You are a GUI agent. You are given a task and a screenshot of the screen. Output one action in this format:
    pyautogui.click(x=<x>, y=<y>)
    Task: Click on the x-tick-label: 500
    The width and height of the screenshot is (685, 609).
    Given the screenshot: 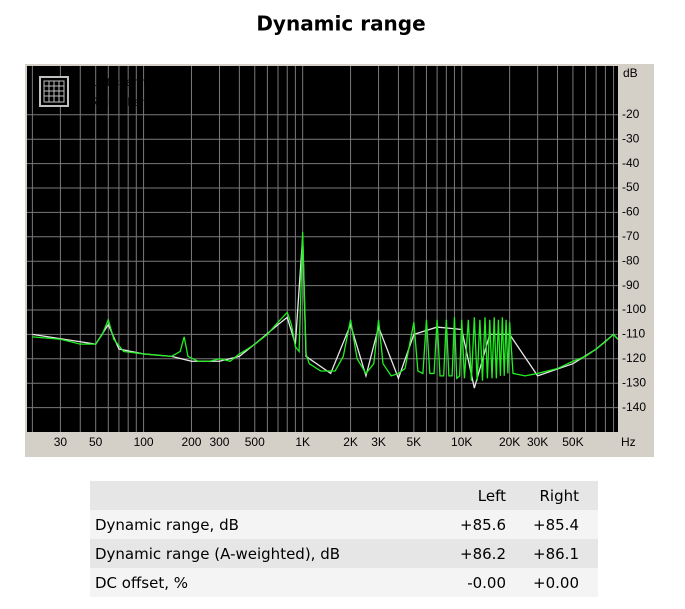 What is the action you would take?
    pyautogui.click(x=255, y=442)
    